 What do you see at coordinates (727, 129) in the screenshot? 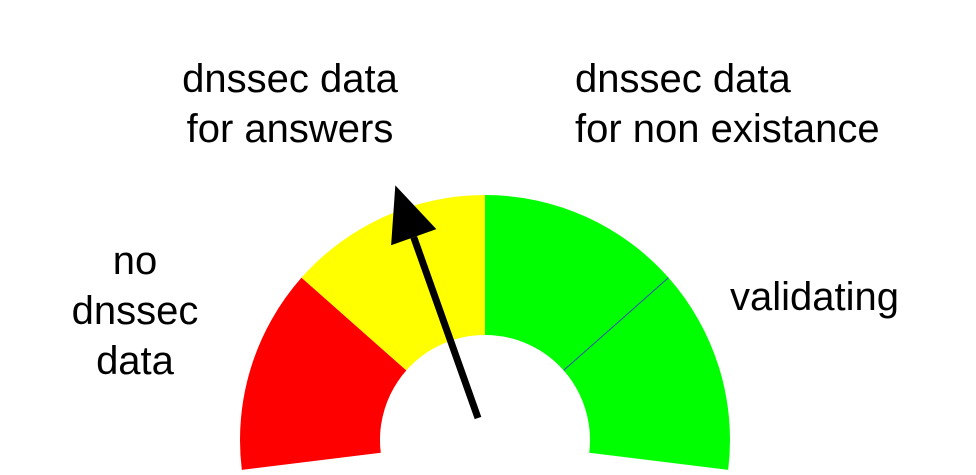
I see `label-line: for non existance` at bounding box center [727, 129].